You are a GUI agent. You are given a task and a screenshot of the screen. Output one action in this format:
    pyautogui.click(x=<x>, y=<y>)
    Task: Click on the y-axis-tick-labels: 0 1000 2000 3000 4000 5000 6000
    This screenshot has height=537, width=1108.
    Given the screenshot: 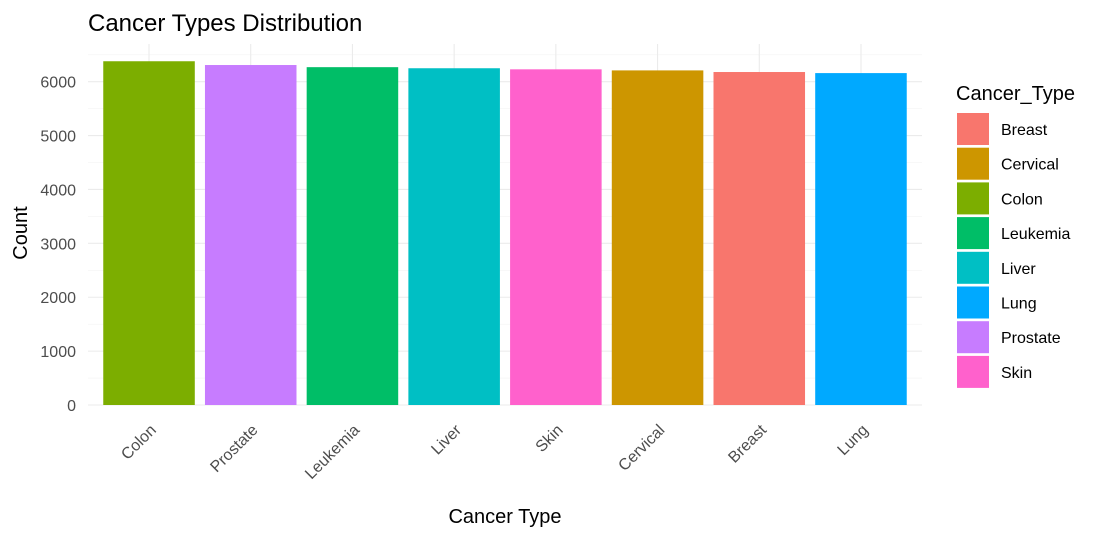 What is the action you would take?
    pyautogui.click(x=58, y=245)
    